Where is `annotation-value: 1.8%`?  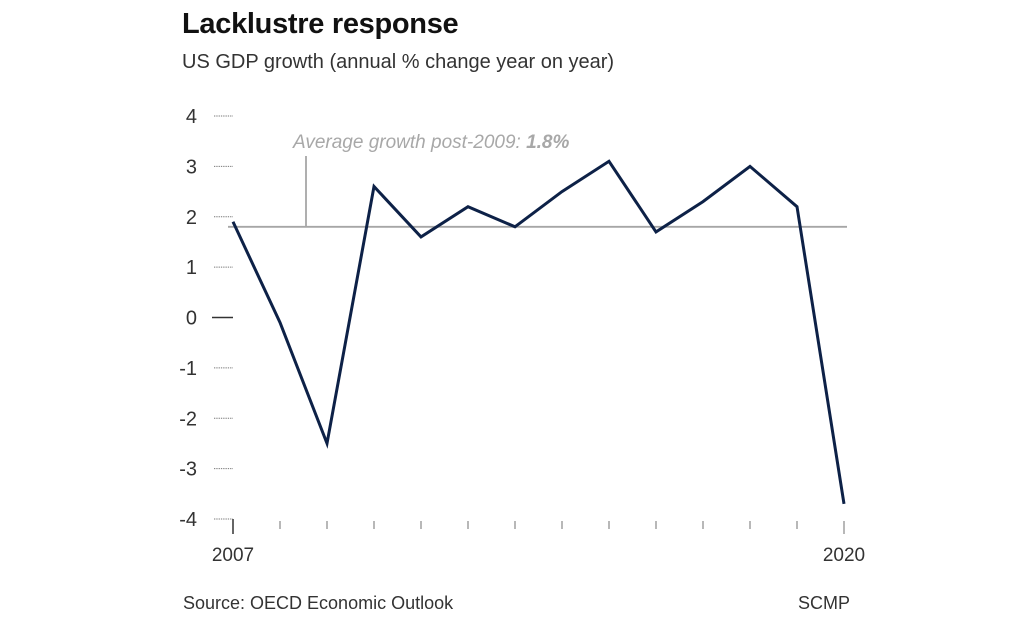
annotation-value: 1.8% is located at coordinates (547, 142).